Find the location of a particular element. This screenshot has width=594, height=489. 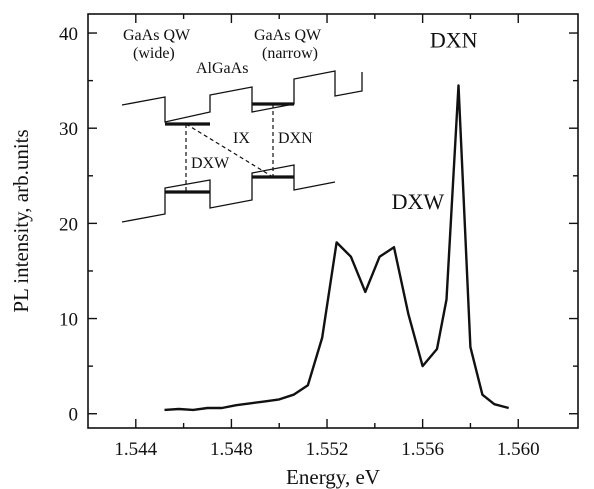

inset-label-dxn: DXN is located at coordinates (295, 138).